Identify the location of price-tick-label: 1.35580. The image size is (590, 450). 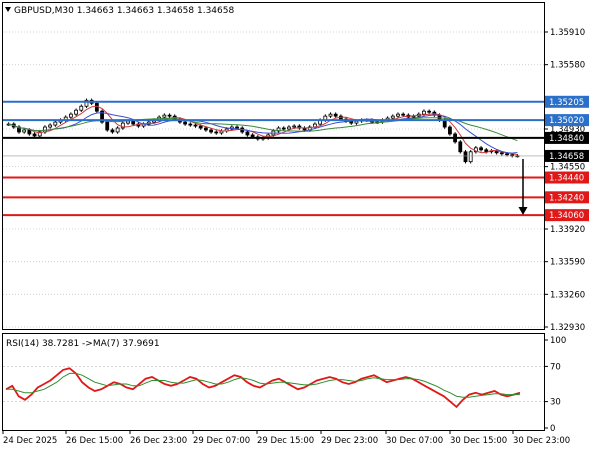
(567, 66).